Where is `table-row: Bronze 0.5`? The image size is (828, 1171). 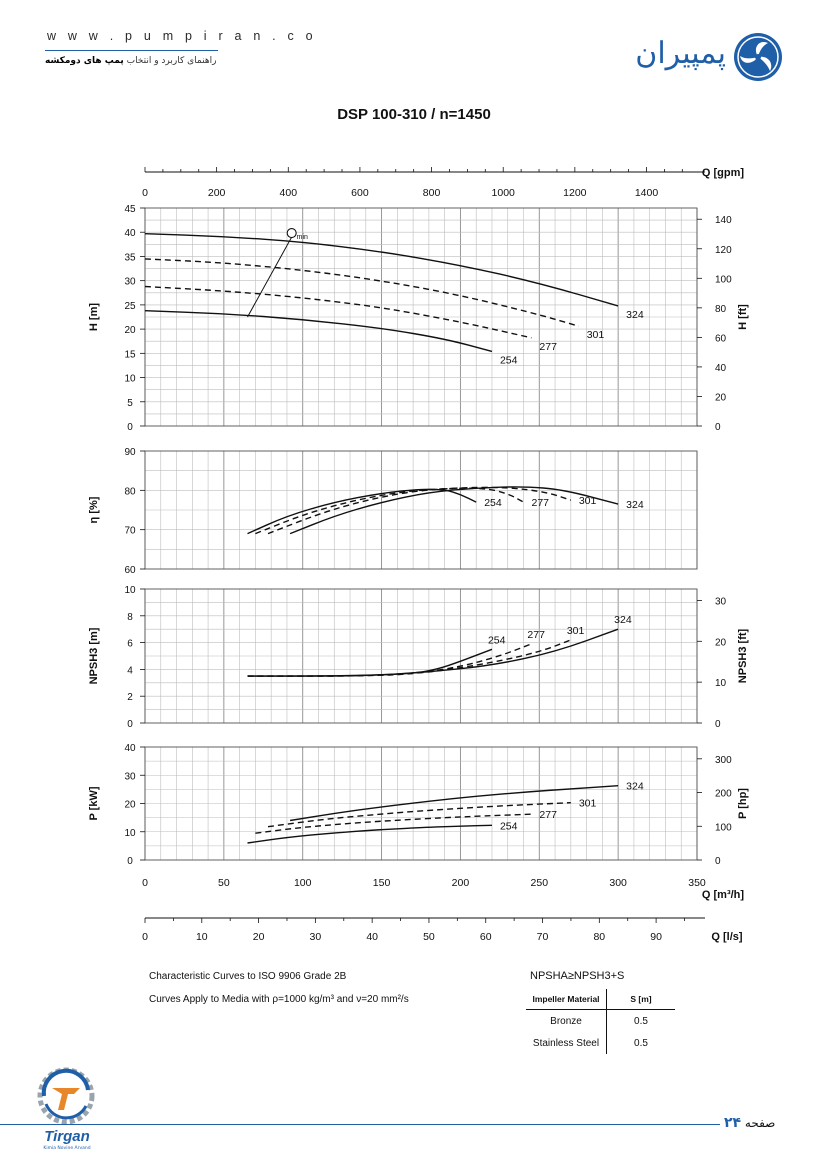 table-row: Bronze 0.5 is located at coordinates (600, 1020).